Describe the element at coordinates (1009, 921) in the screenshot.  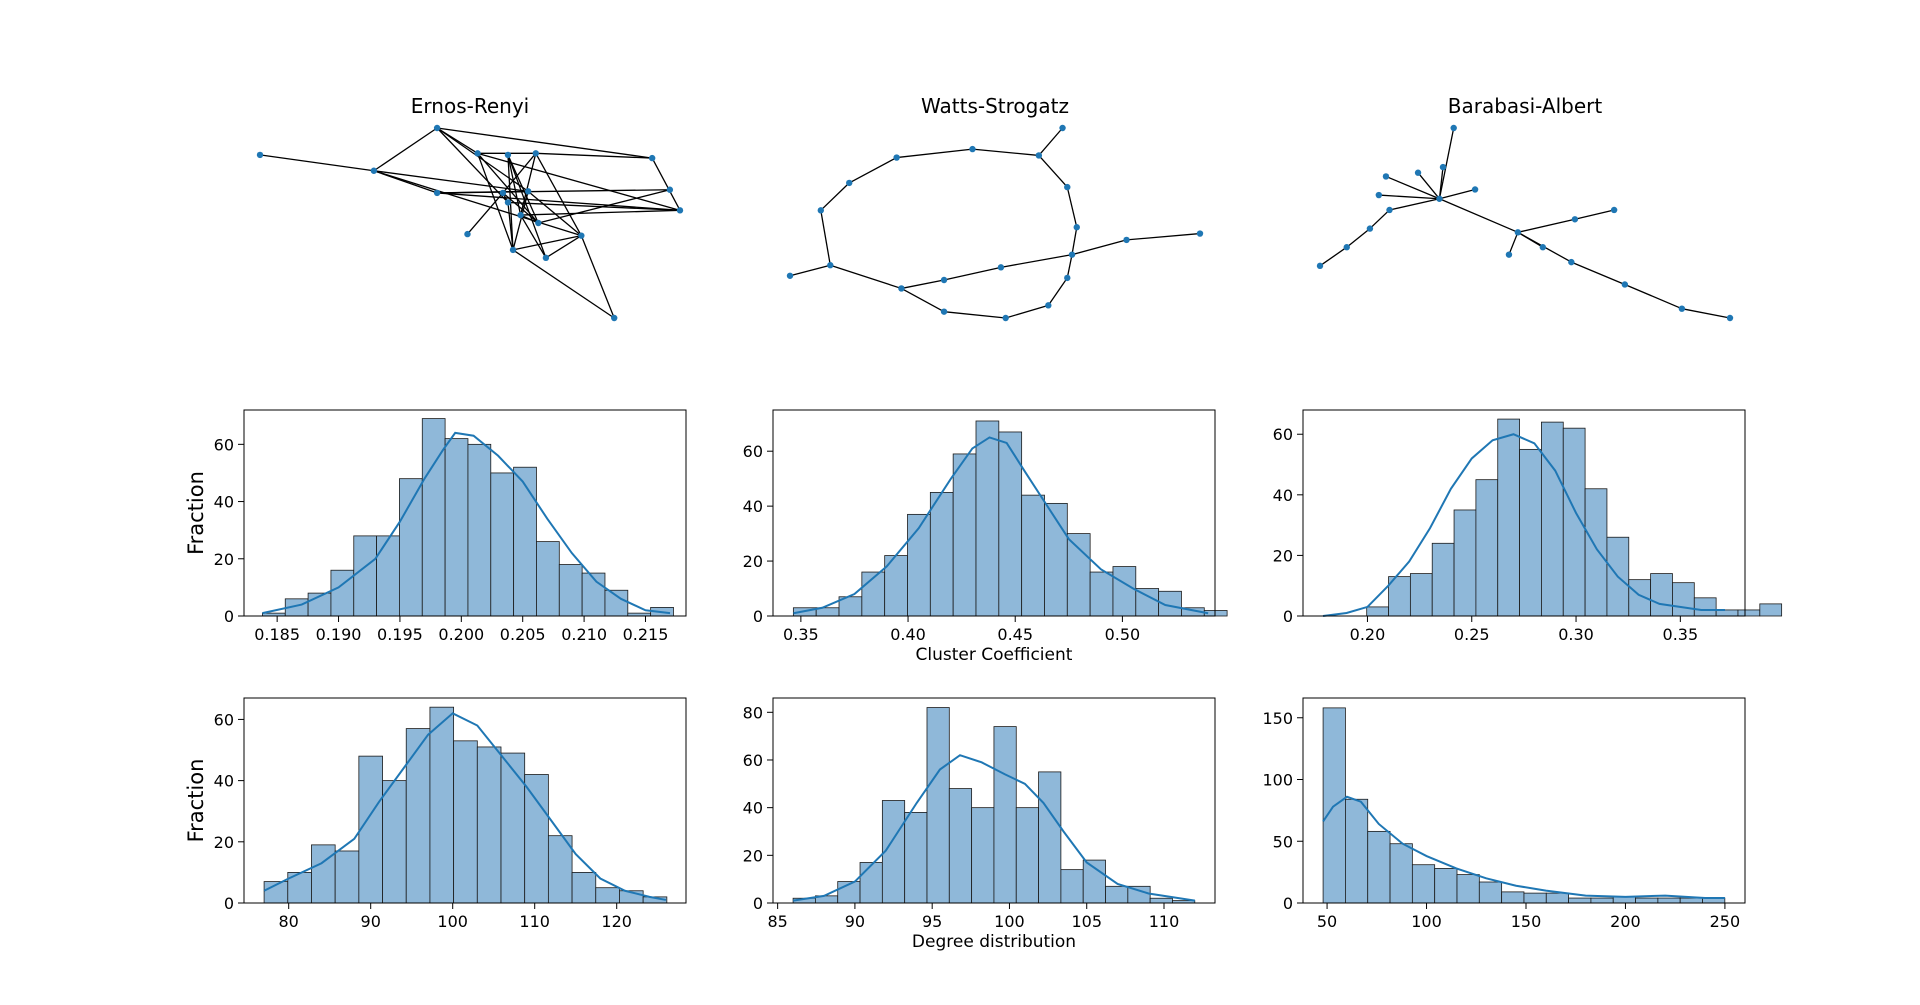
I see `x-tick-label: 100` at that location.